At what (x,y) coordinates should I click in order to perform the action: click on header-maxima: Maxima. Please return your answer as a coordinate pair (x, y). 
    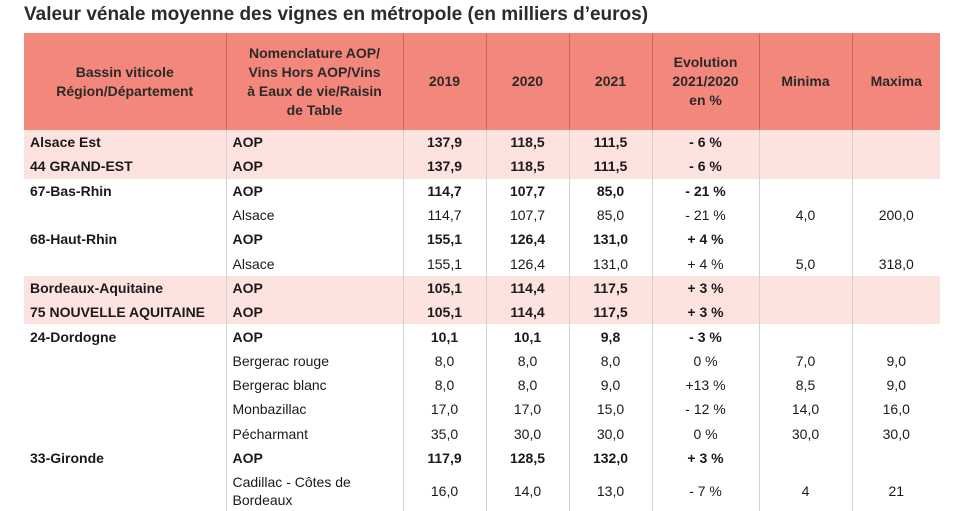
    Looking at the image, I should click on (895, 81).